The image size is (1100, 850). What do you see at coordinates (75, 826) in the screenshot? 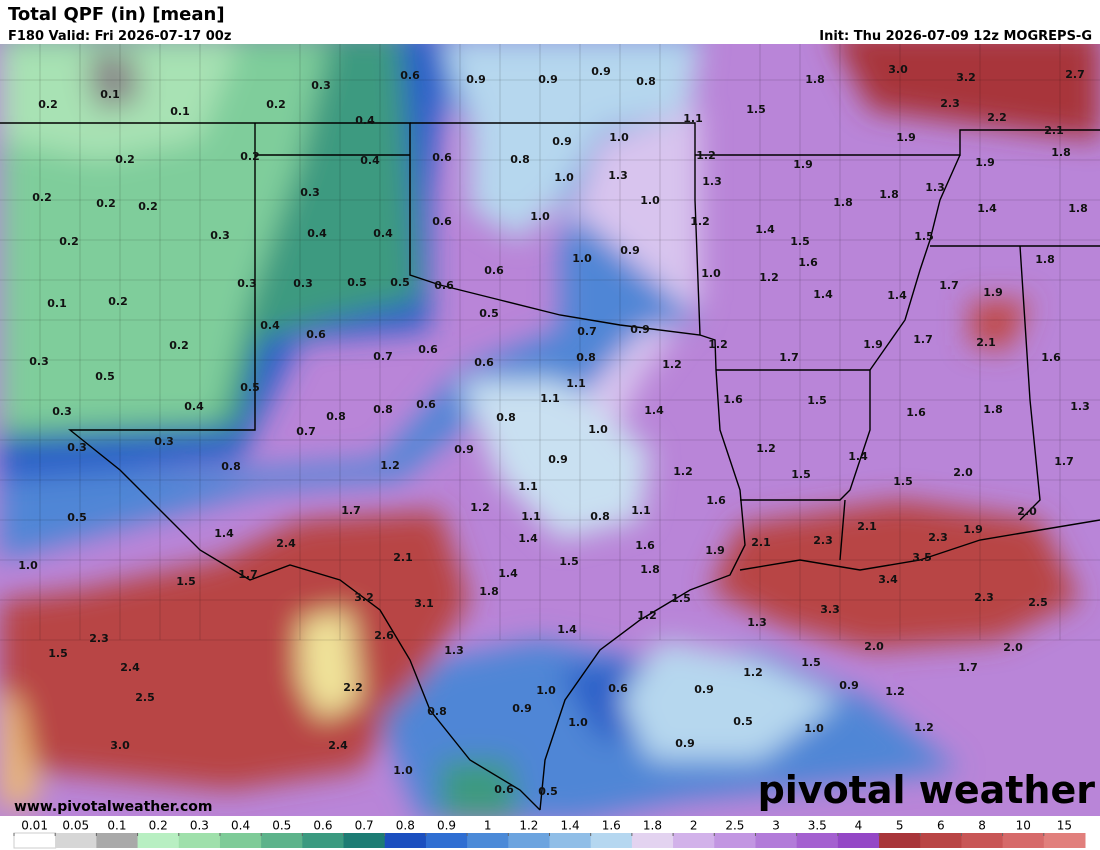
I see `legend-tick-label: 0.05` at bounding box center [75, 826].